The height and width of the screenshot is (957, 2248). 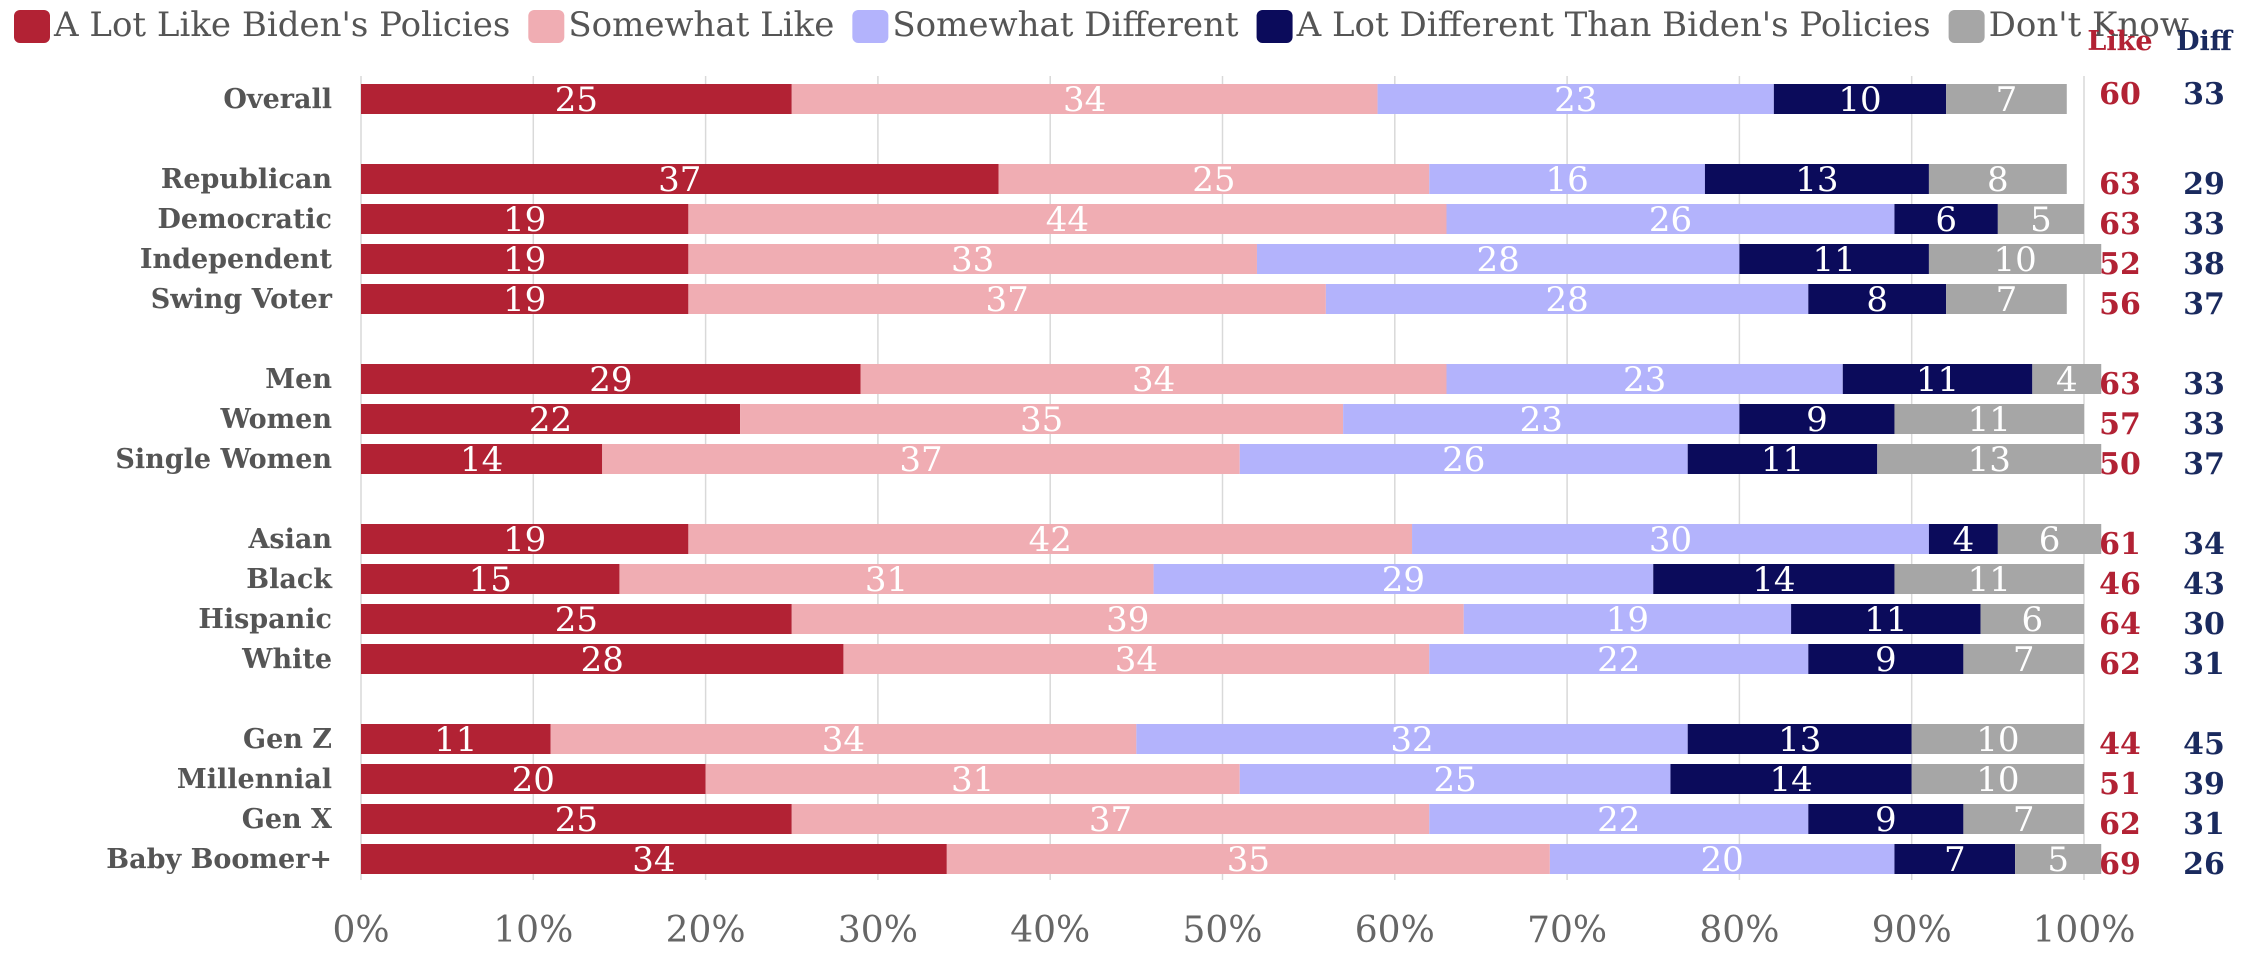 I want to click on x-tick-label: 60%, so click(x=1395, y=930).